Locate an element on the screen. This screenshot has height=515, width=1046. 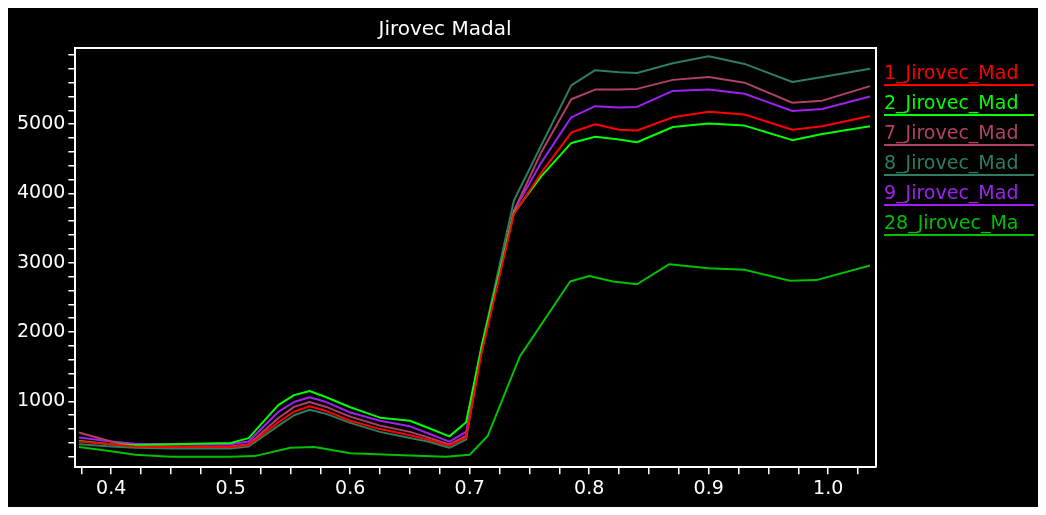
x-tick-label: 0.5 is located at coordinates (230, 486).